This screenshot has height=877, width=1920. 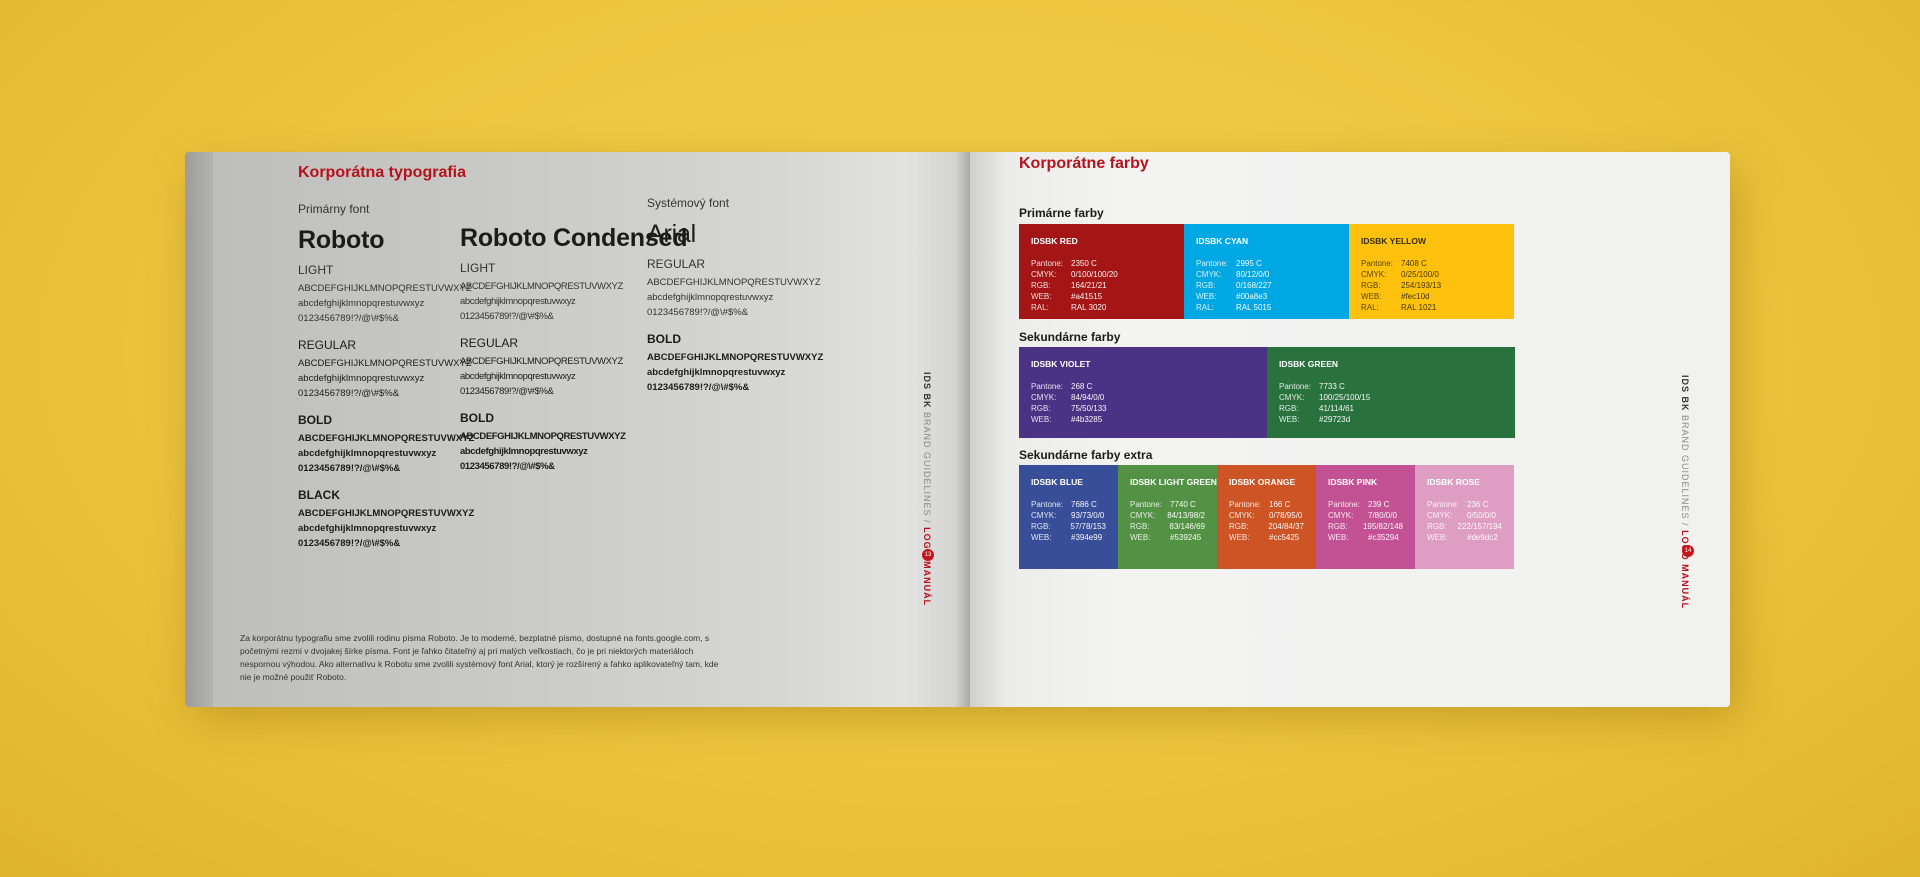 What do you see at coordinates (319, 495) in the screenshot?
I see `font-weight-label: BLACK` at bounding box center [319, 495].